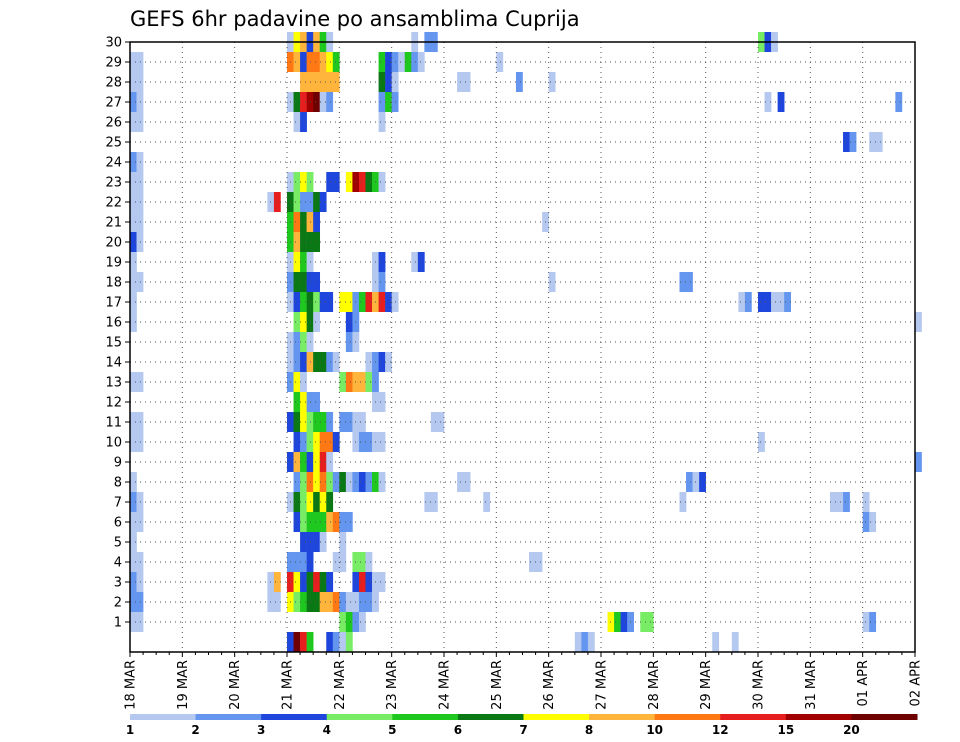 The height and width of the screenshot is (742, 960). Describe the element at coordinates (113, 443) in the screenshot. I see `y-tick-label: 10` at that location.